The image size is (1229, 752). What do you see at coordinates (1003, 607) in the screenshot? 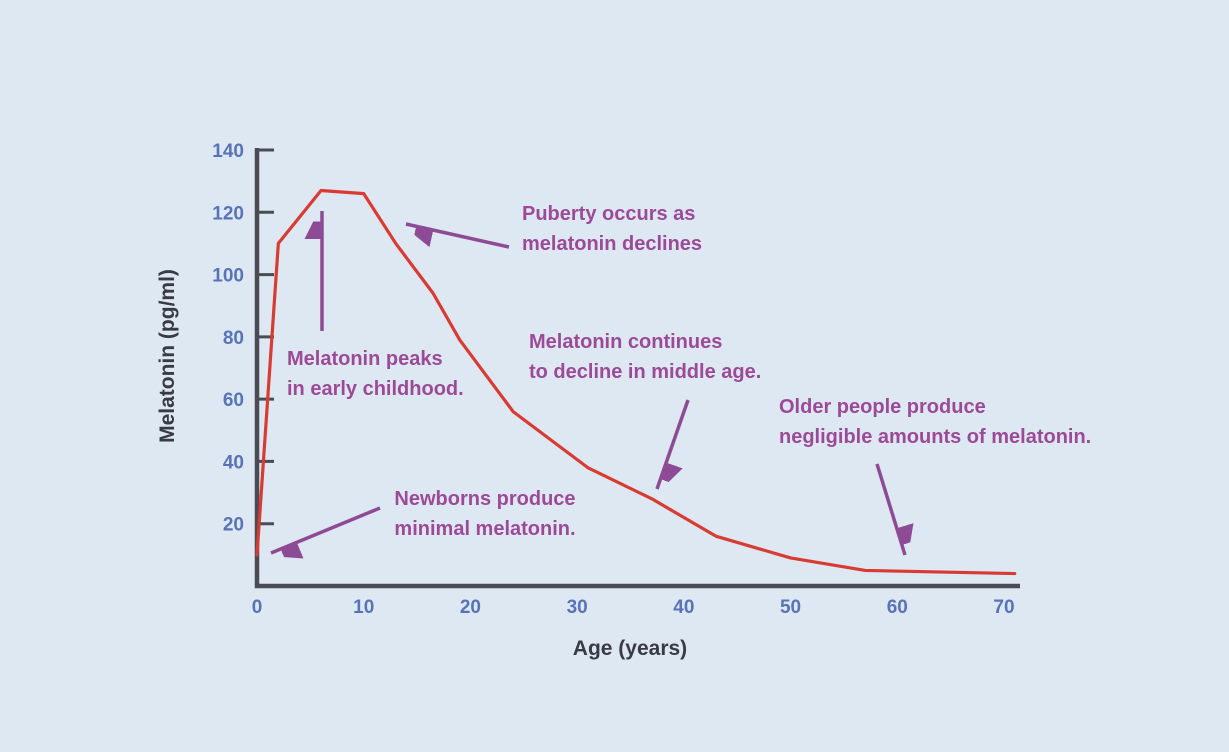
I see `x-tick-label: 70` at bounding box center [1003, 607].